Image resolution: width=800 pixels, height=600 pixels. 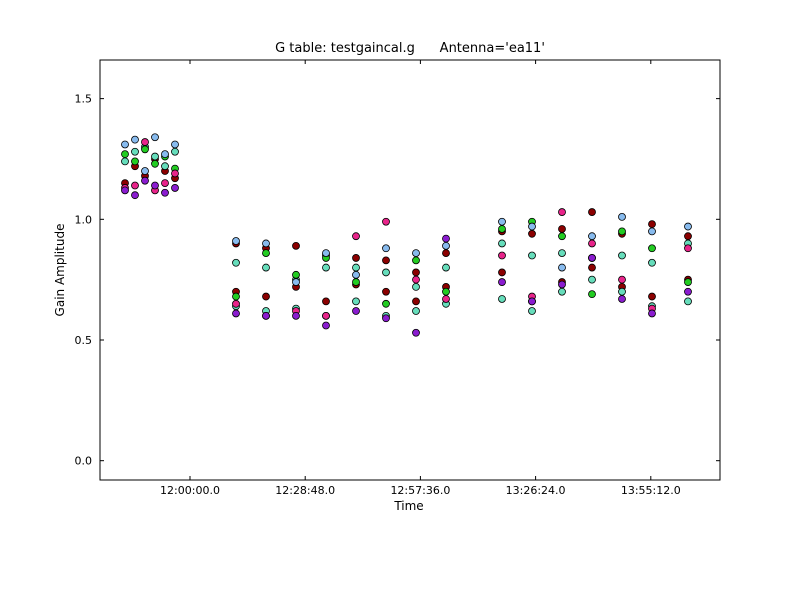 What do you see at coordinates (420, 490) in the screenshot?
I see `x-tick-label: 12:57:36.0` at bounding box center [420, 490].